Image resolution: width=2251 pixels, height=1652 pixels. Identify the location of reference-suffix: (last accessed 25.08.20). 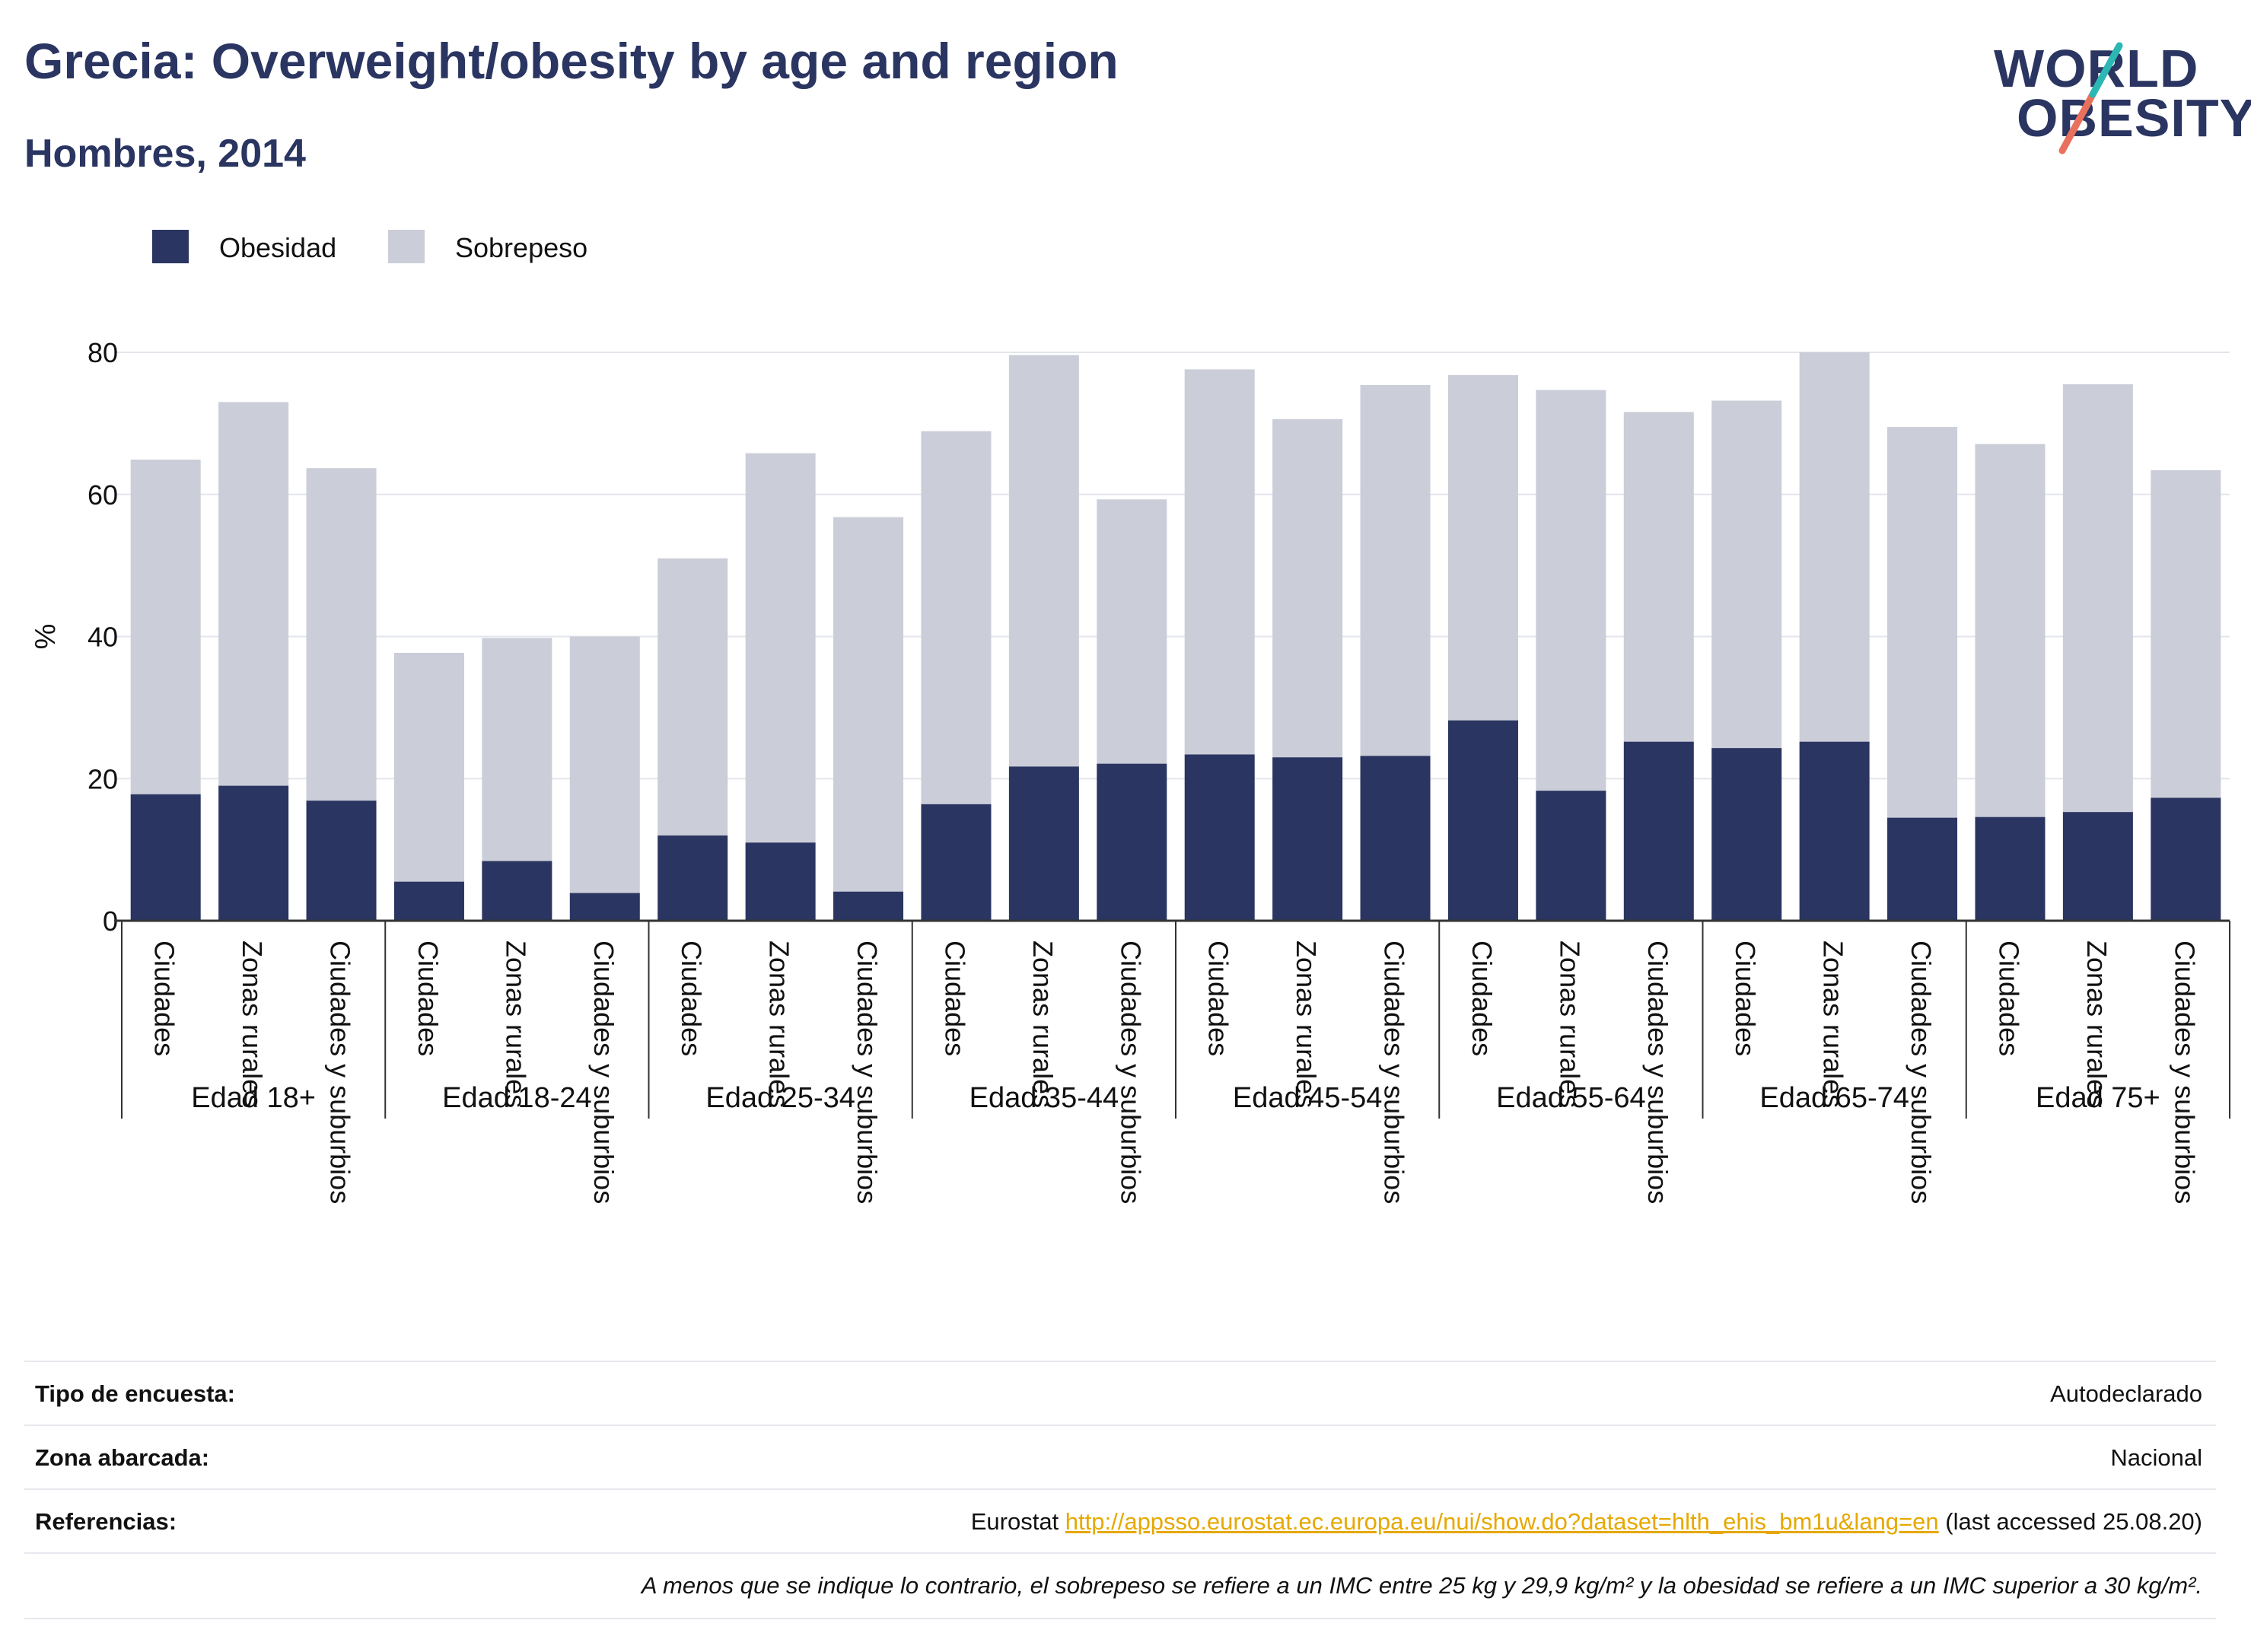
(2070, 1521).